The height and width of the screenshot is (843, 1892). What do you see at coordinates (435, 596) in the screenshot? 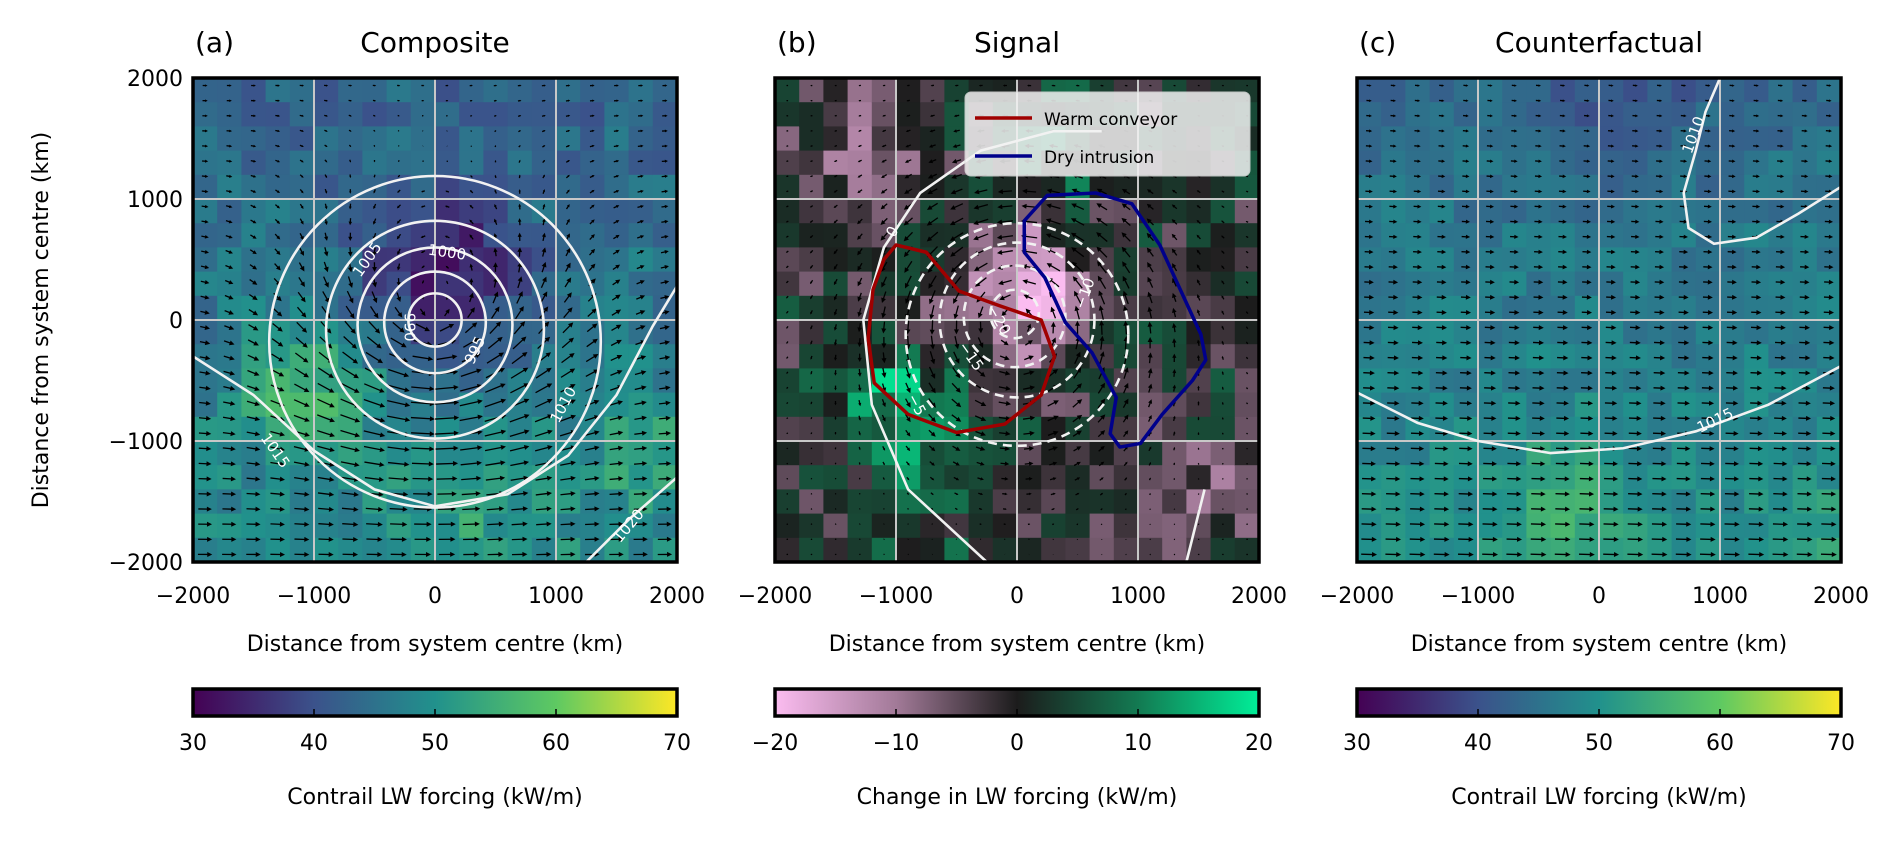
I see `x-tick-label: 0` at bounding box center [435, 596].